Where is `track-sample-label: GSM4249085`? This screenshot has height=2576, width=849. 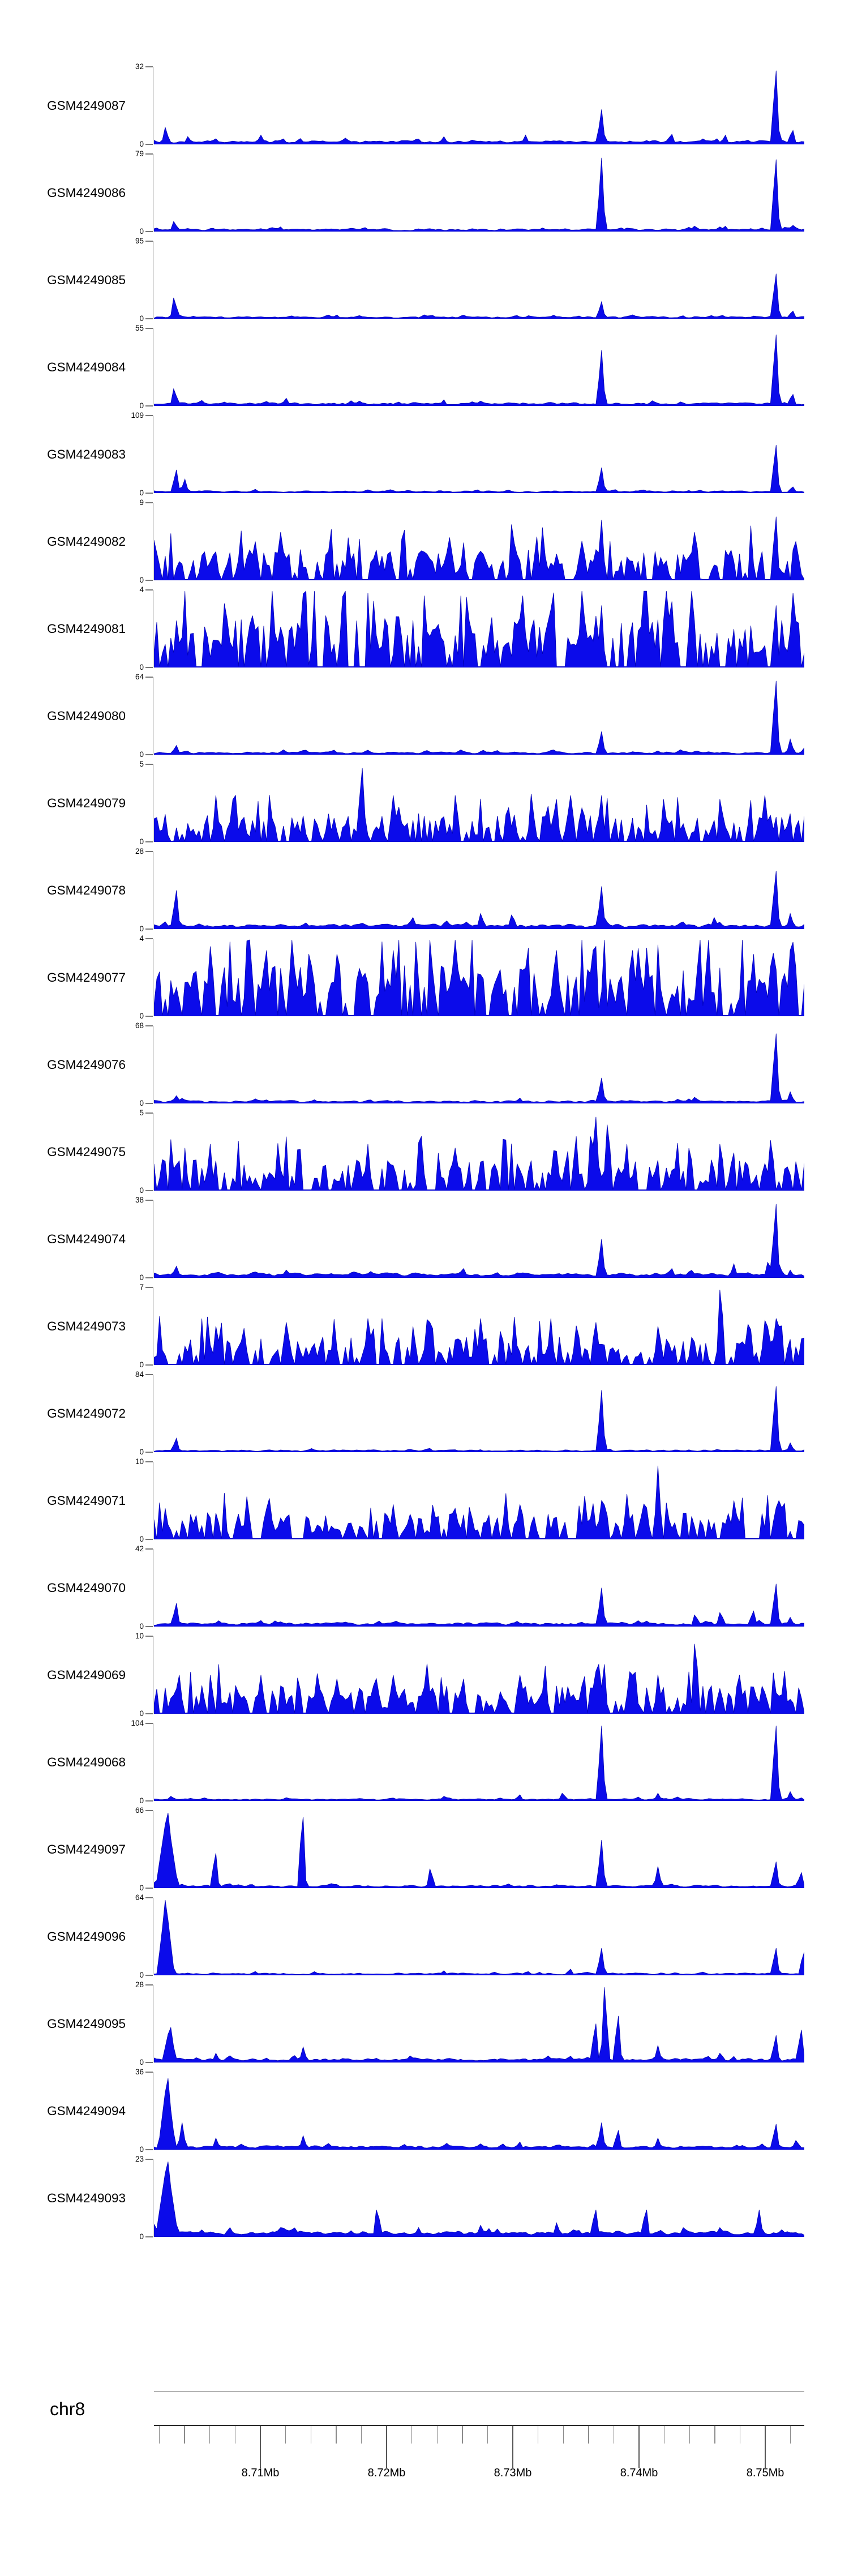
track-sample-label: GSM4249085 is located at coordinates (86, 280).